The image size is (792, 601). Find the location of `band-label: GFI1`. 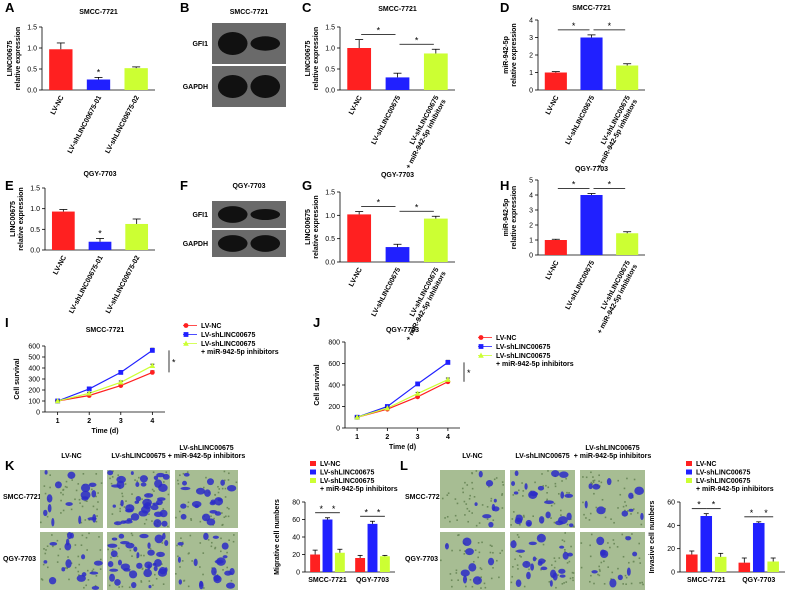

band-label: GFI1 is located at coordinates (200, 44).